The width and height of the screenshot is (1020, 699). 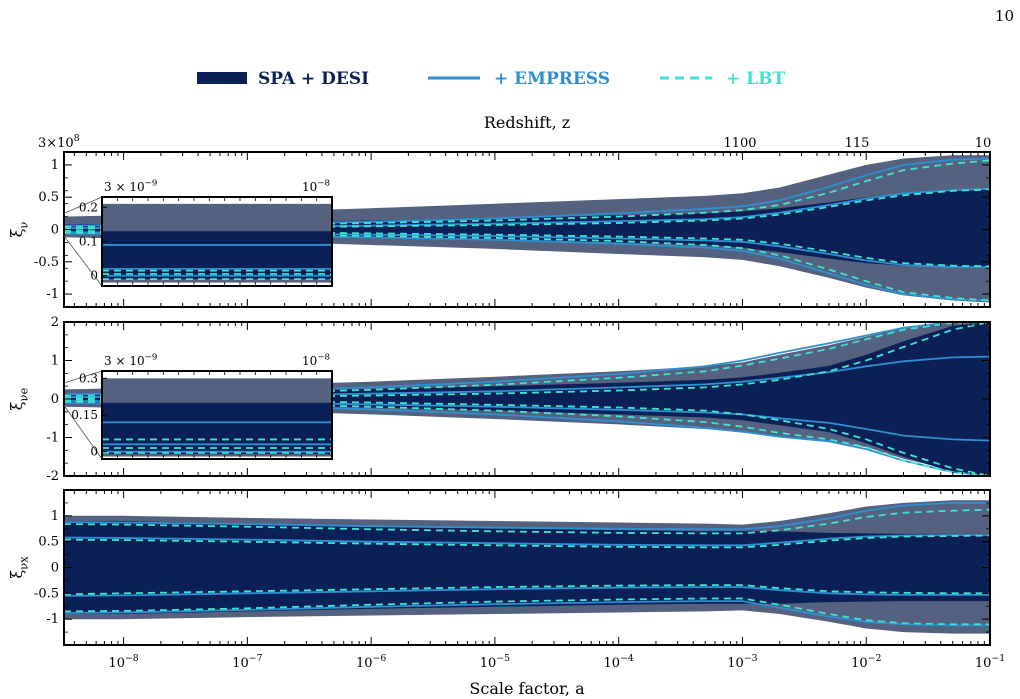 I want to click on y-axis-label-group: ξνe, so click(x=19, y=399).